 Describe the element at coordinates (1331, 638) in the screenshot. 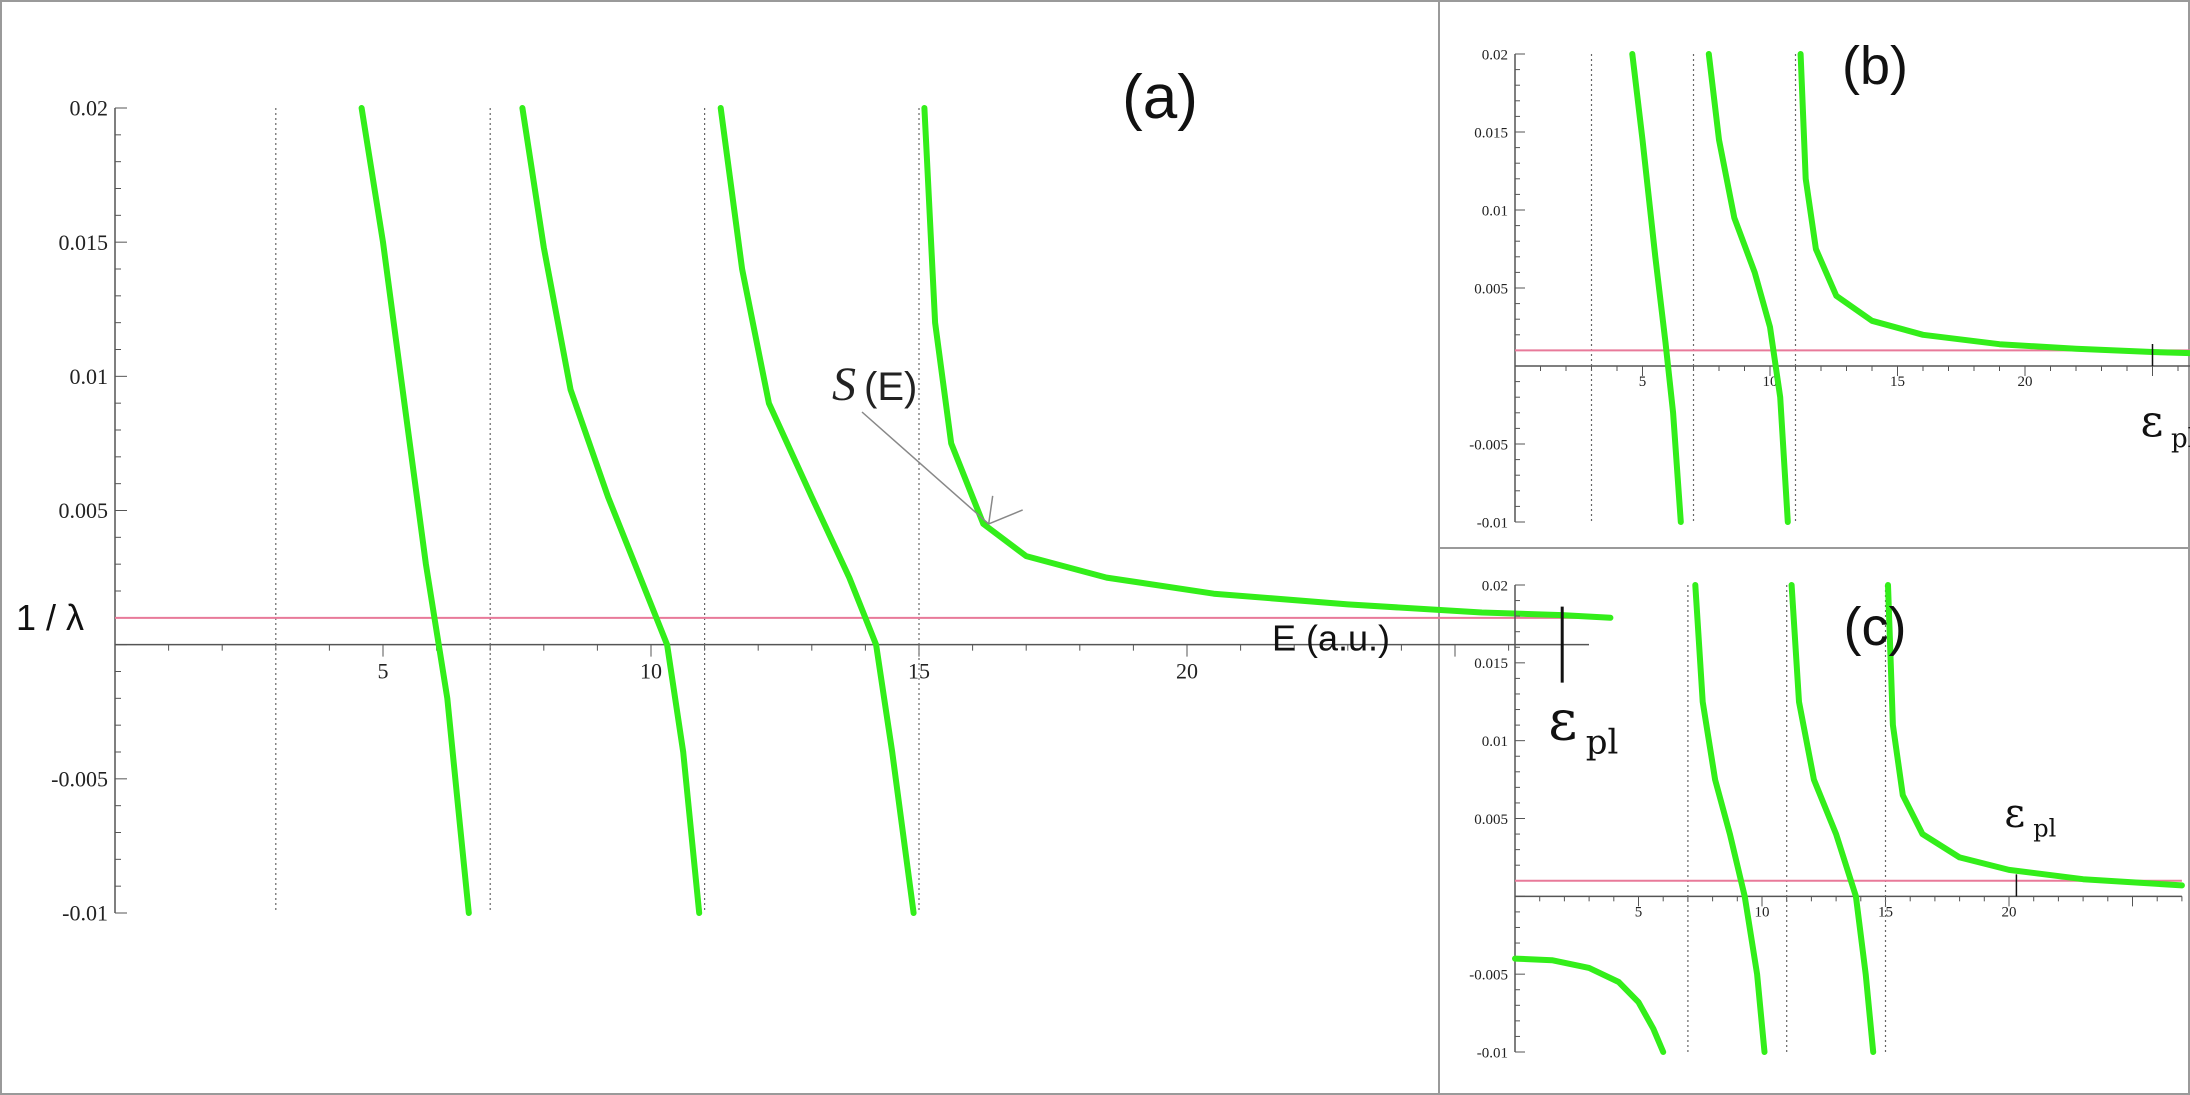

I see `x-axis-label: E (a.u.)` at that location.